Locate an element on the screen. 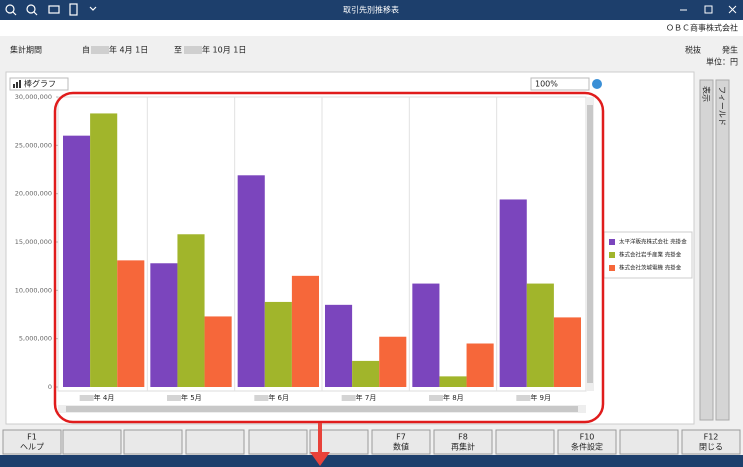  status-bar is located at coordinates (371, 461).